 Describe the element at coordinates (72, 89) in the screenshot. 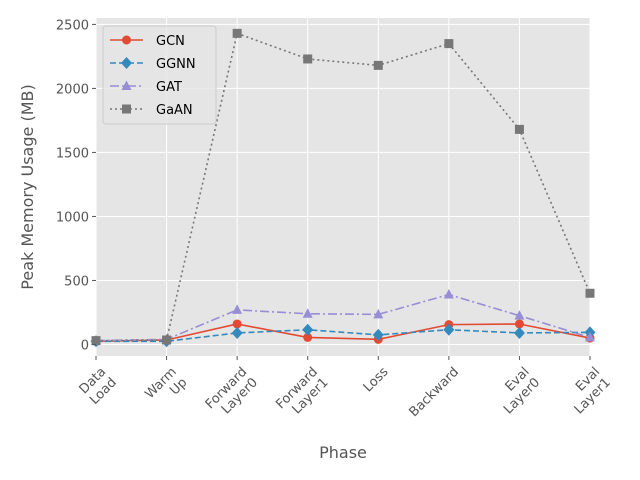

I see `y-tick-label: 2000` at that location.